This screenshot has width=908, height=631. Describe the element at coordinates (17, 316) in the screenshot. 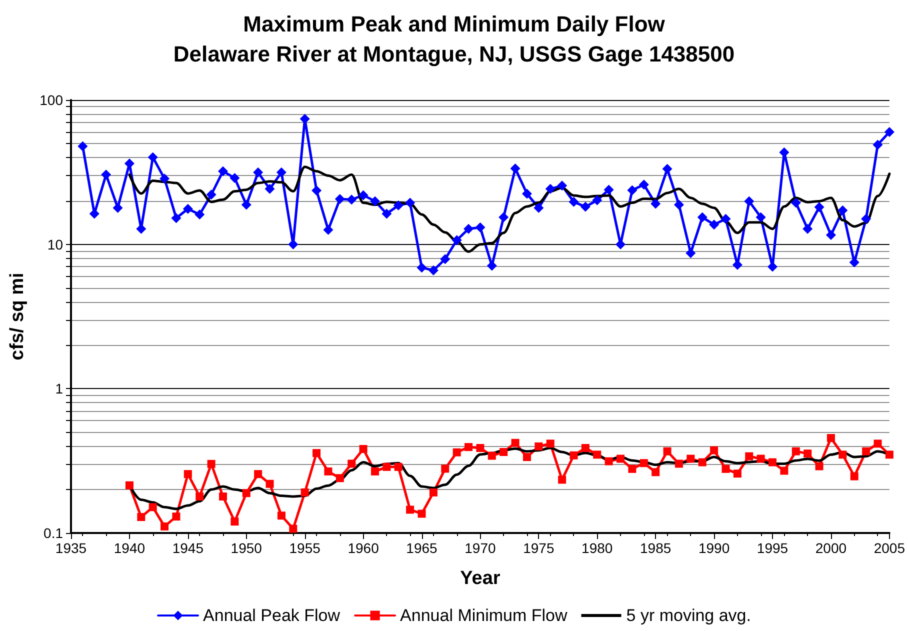

I see `y-axis-title: cfs/ sq mi` at that location.